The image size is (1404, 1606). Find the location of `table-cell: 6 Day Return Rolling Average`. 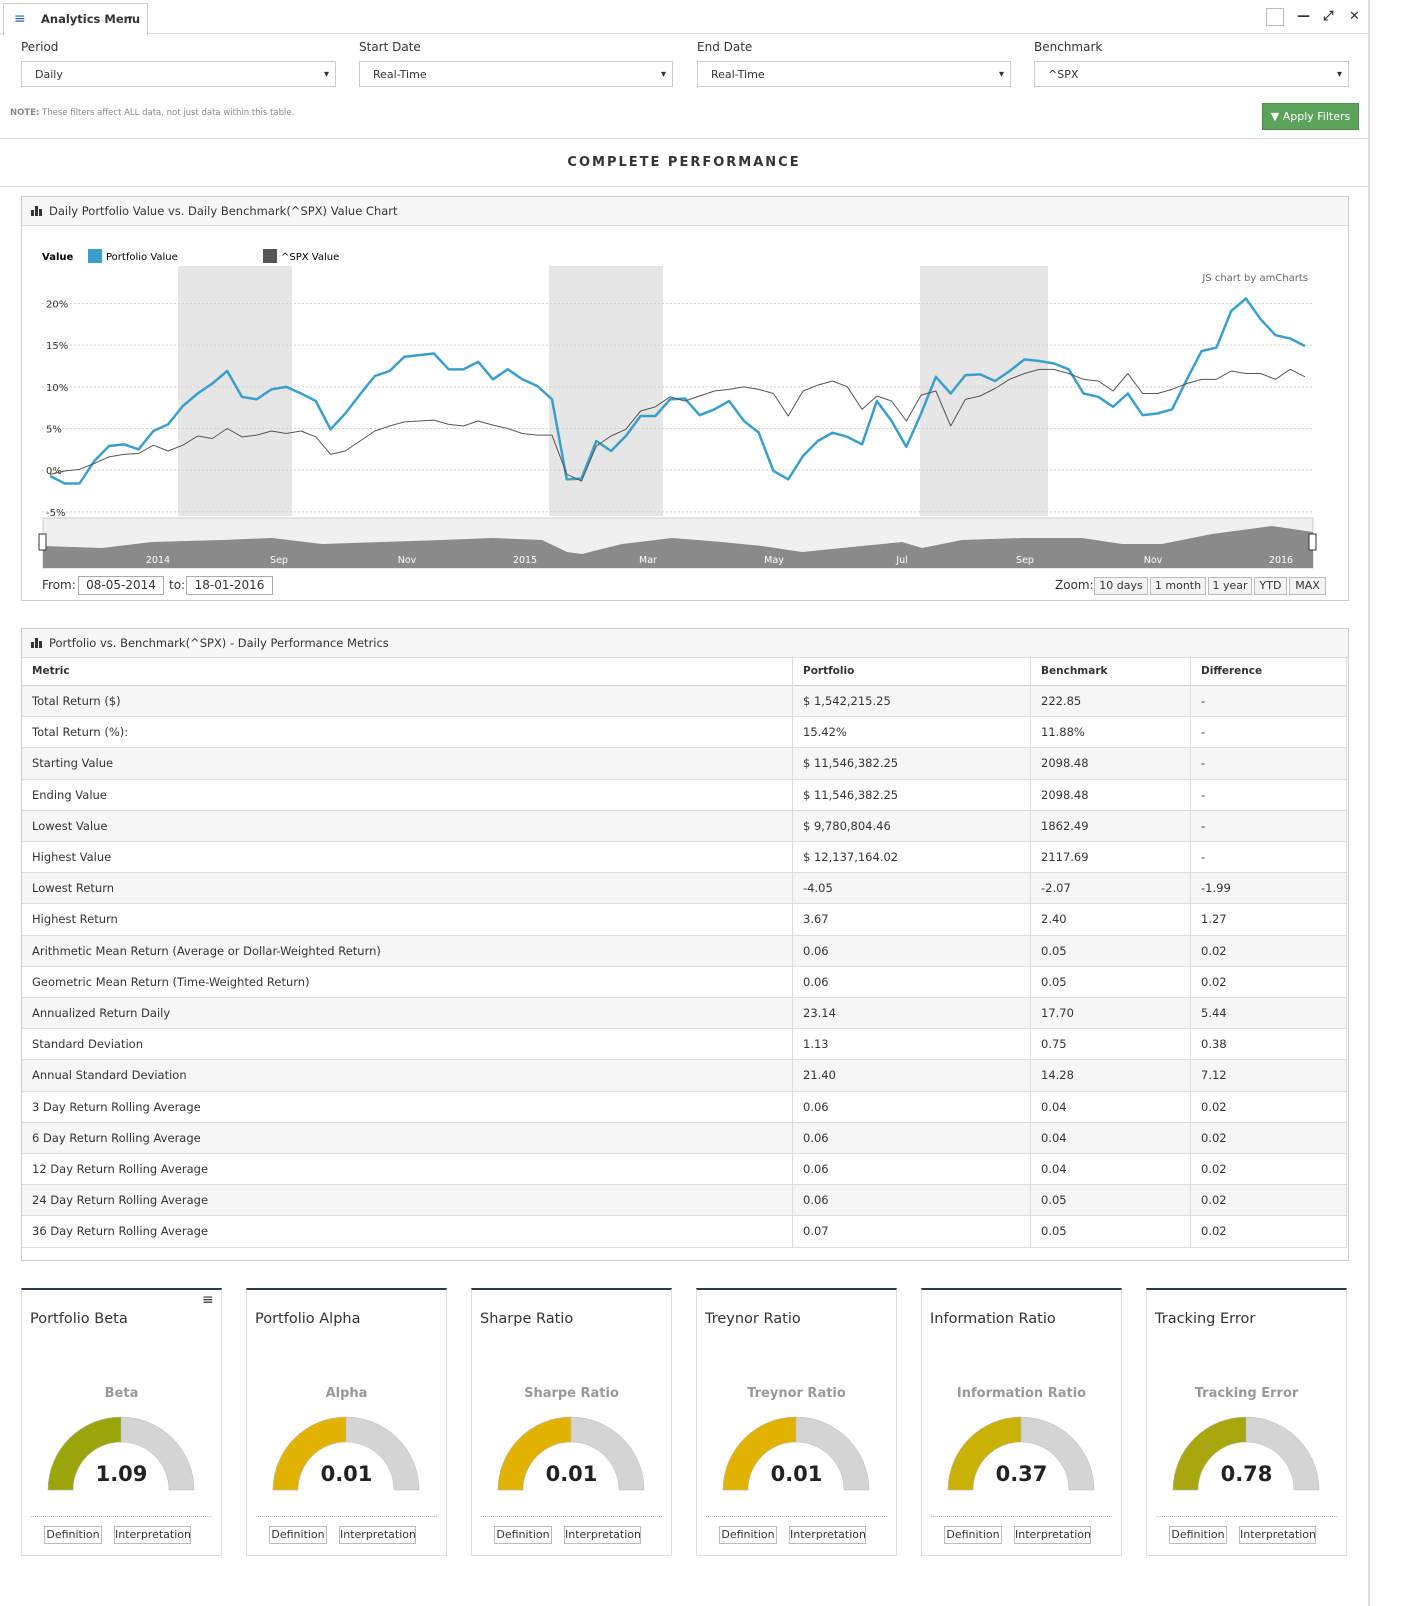

table-cell: 6 Day Return Rolling Average is located at coordinates (407, 1138).